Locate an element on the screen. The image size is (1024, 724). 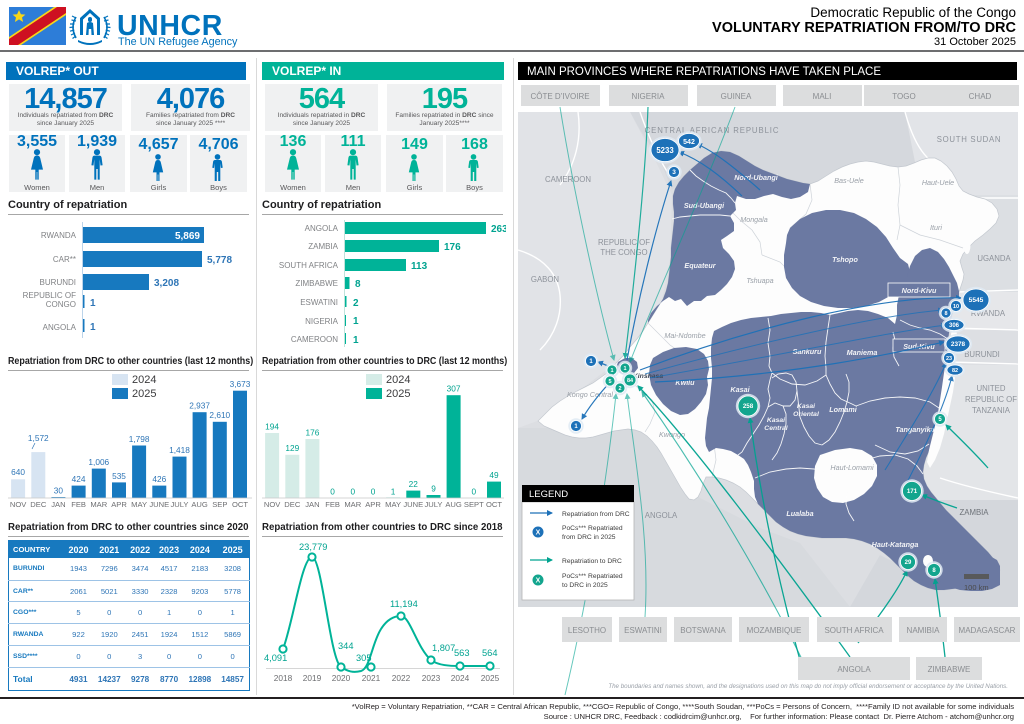
svg-text: APR is located at coordinates (119, 504).